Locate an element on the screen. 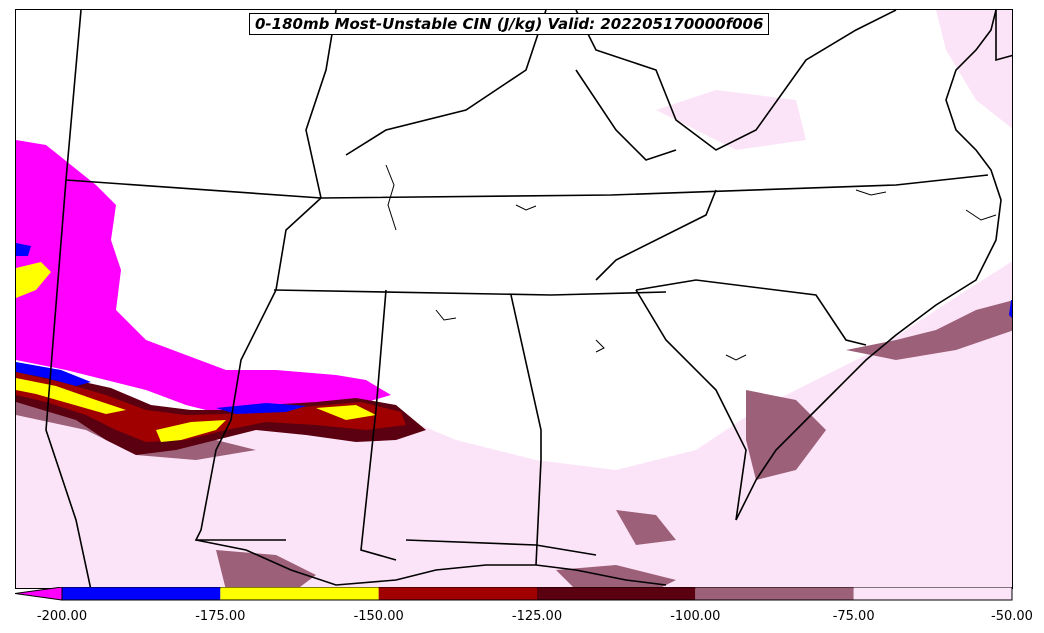 The image size is (1044, 633). colorbar-tick-label: -175.00 is located at coordinates (220, 616).